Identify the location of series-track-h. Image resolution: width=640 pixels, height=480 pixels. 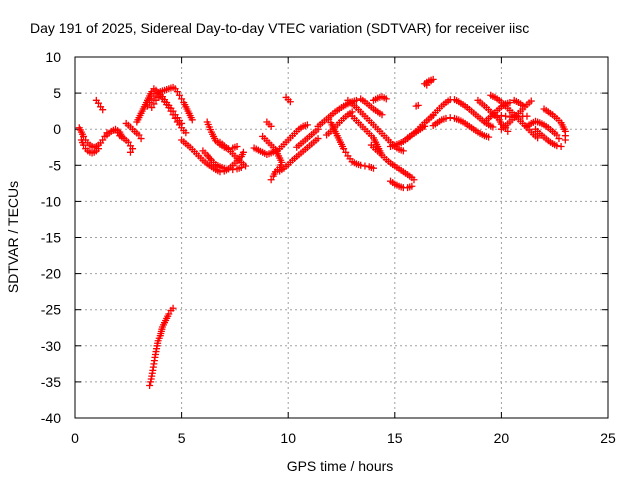
(169, 103).